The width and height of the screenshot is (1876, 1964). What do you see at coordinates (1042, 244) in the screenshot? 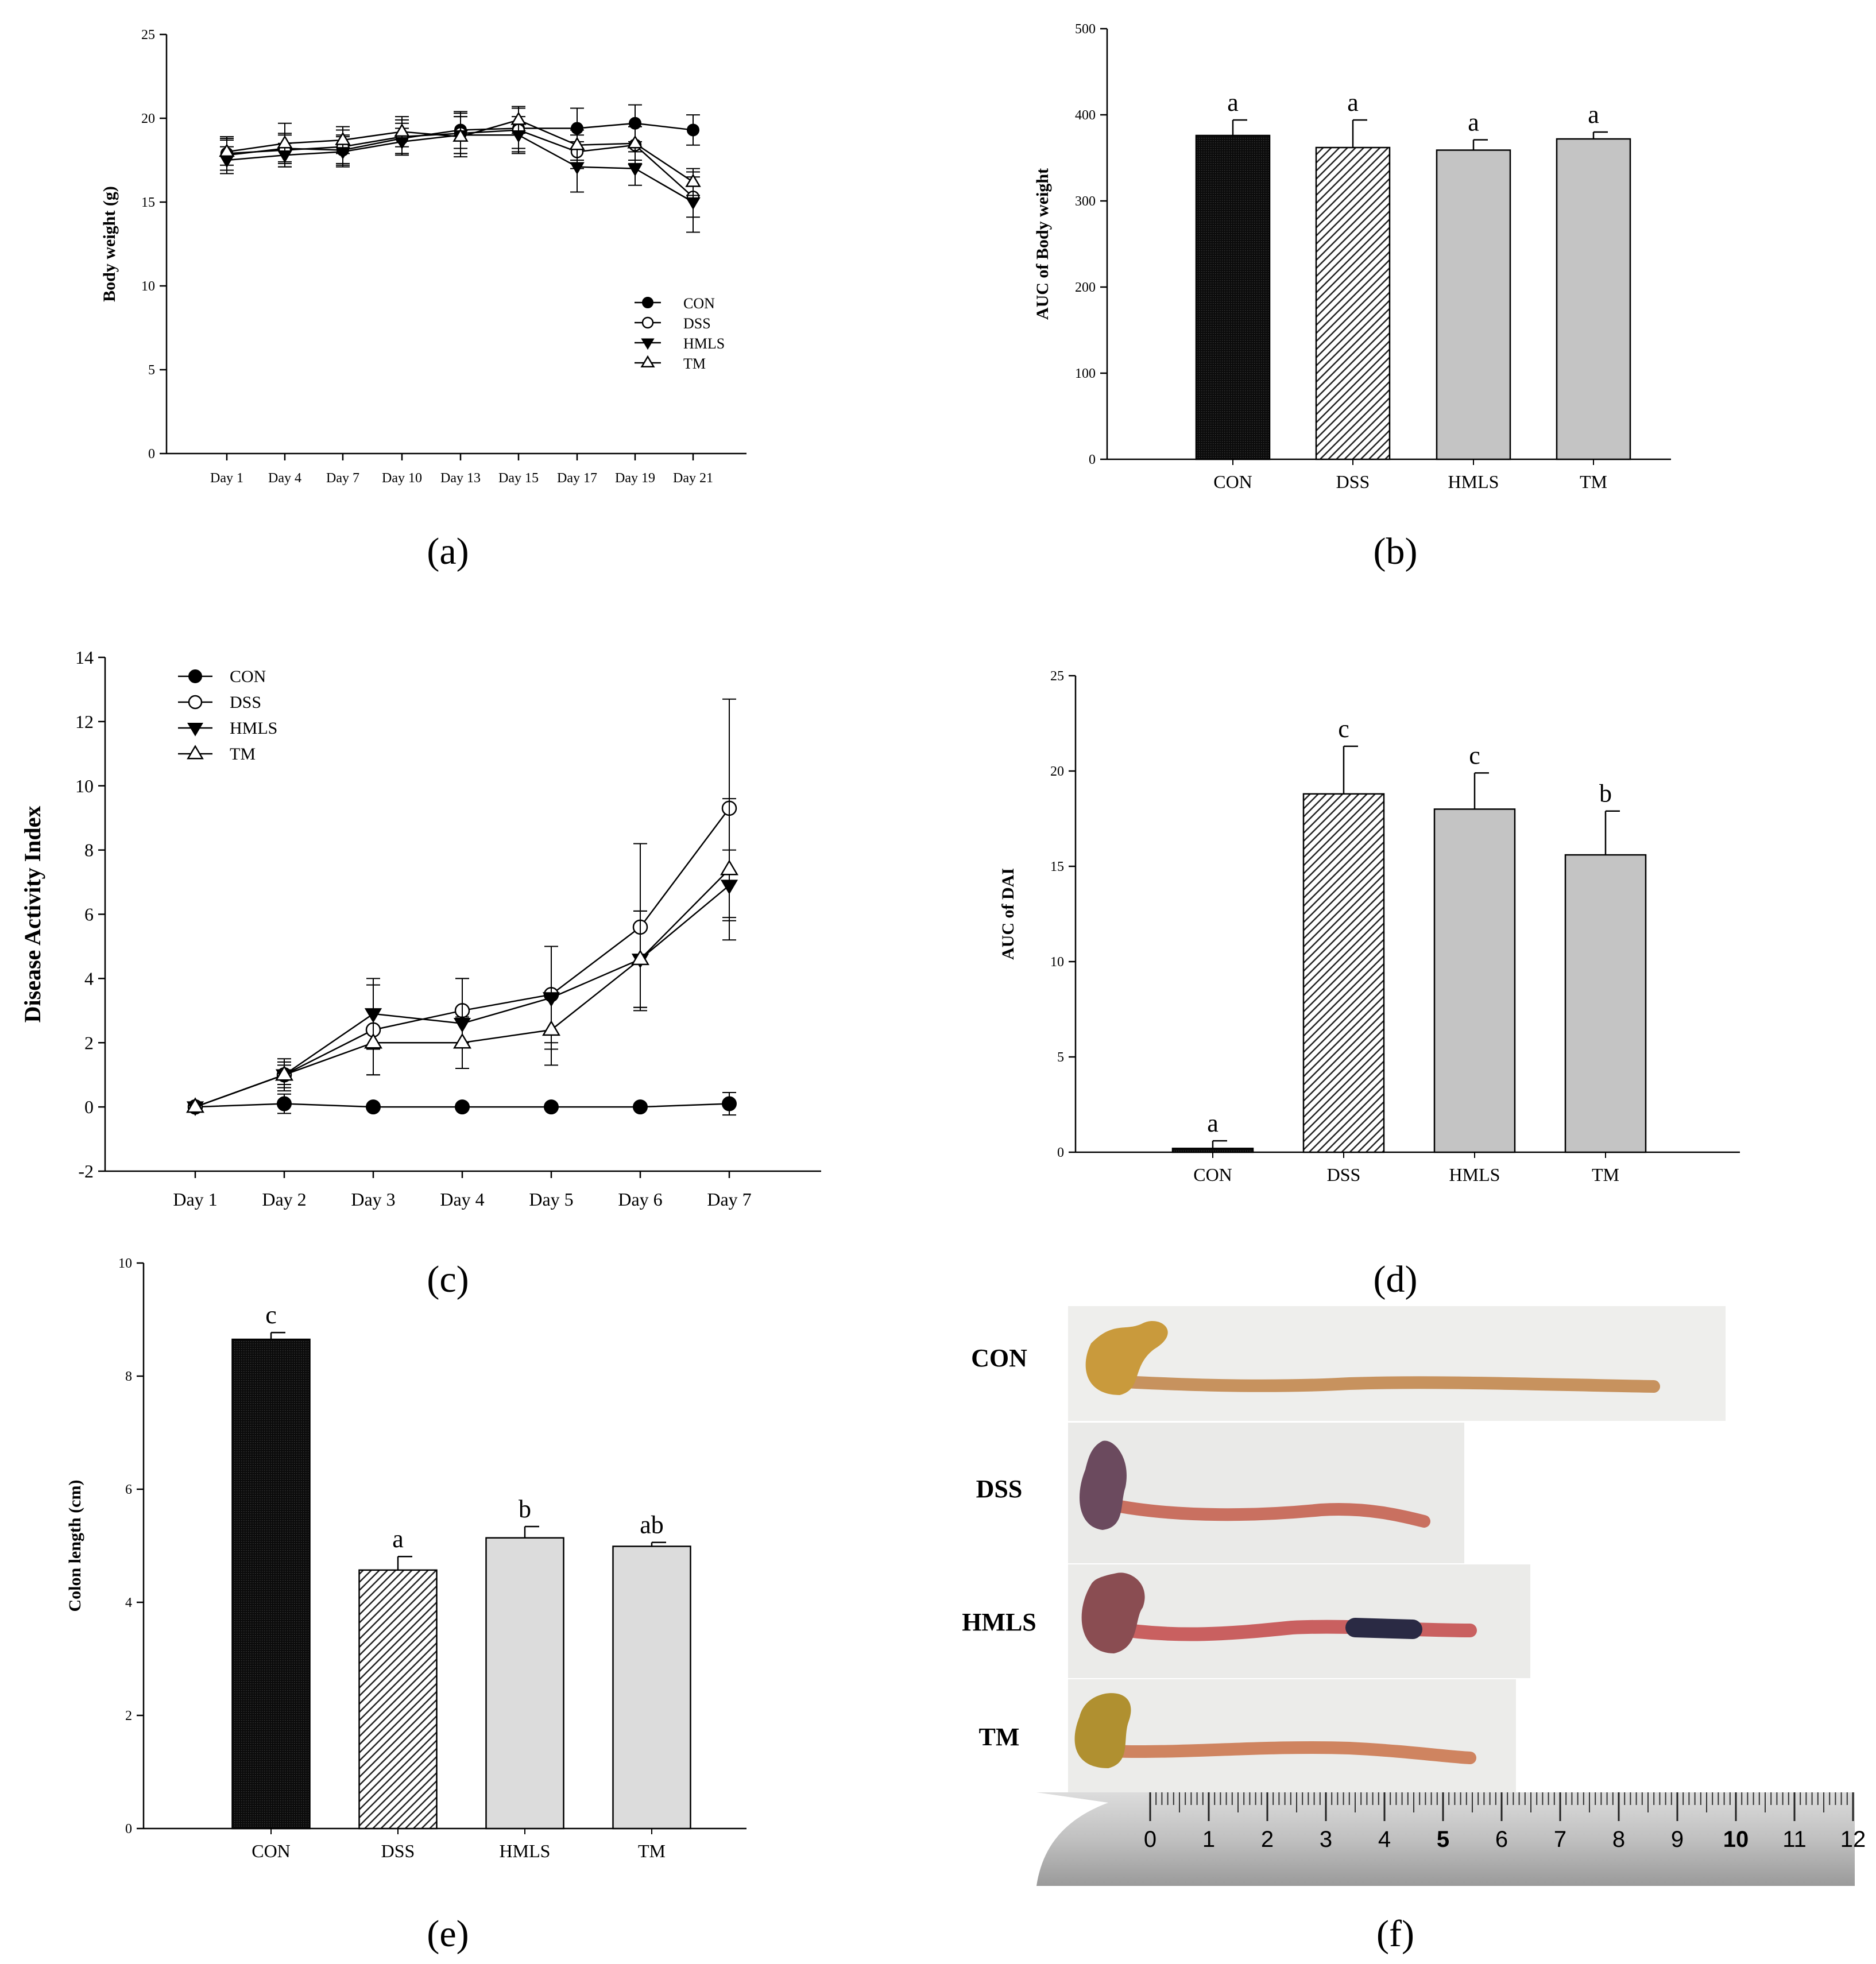
I see `b-ylabel: AUC of Body weight` at bounding box center [1042, 244].